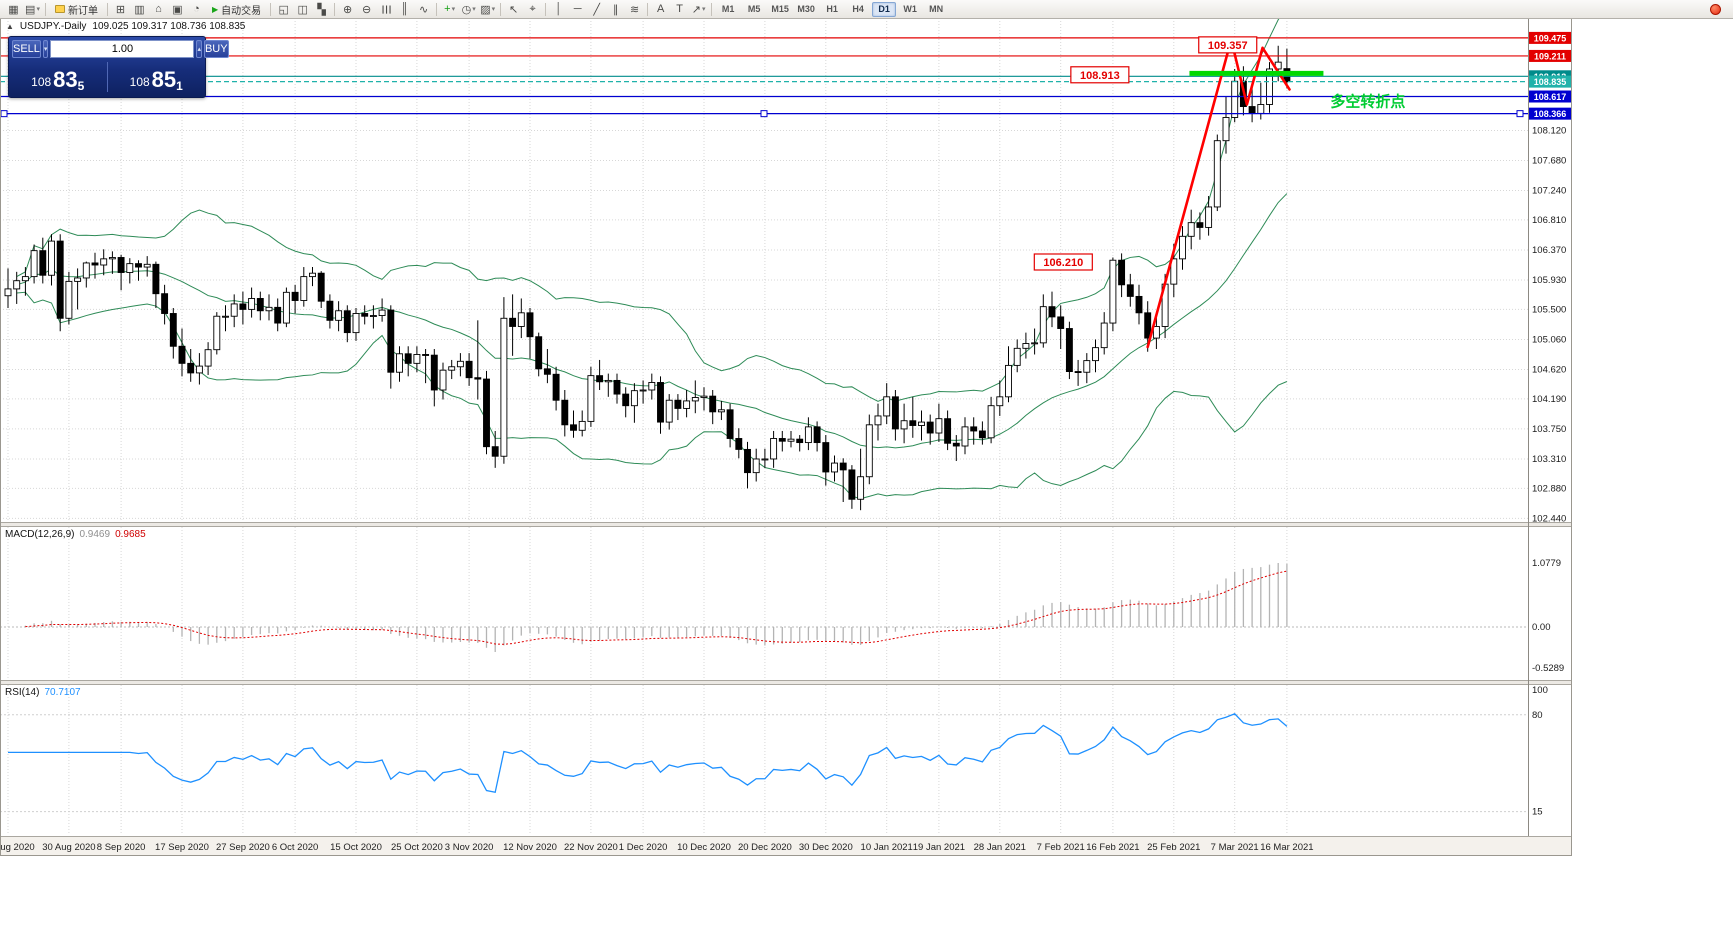 Image resolution: width=1733 pixels, height=938 pixels. I want to click on rsi-axis-label: 100, so click(1540, 690).